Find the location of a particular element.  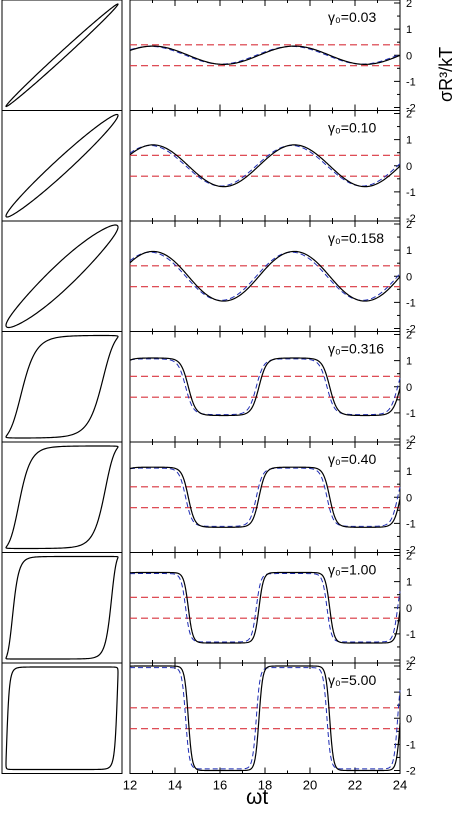

panel-label: γ₀=0.40 is located at coordinates (352, 459).